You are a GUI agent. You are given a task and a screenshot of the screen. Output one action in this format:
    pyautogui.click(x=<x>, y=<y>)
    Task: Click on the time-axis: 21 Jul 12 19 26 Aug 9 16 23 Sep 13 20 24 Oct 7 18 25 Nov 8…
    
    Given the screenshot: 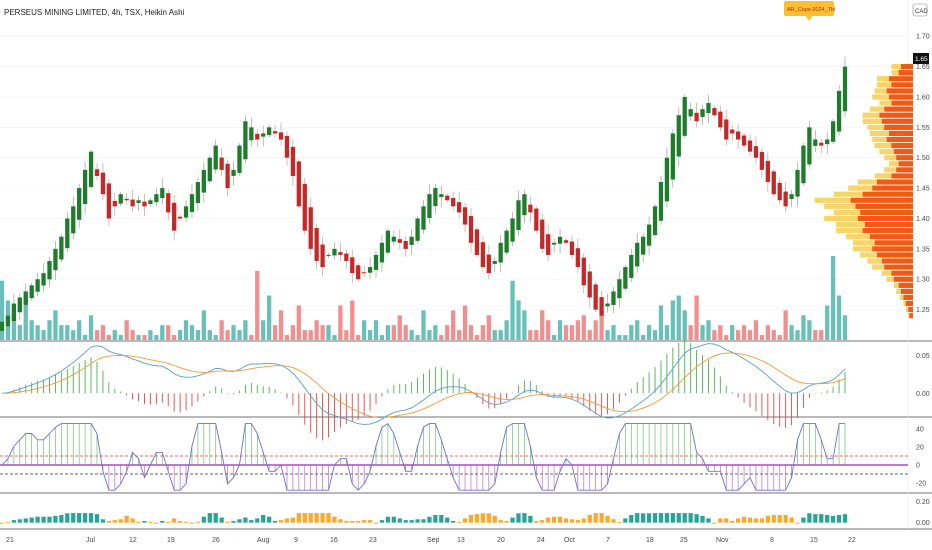 What is the action you would take?
    pyautogui.click(x=431, y=540)
    